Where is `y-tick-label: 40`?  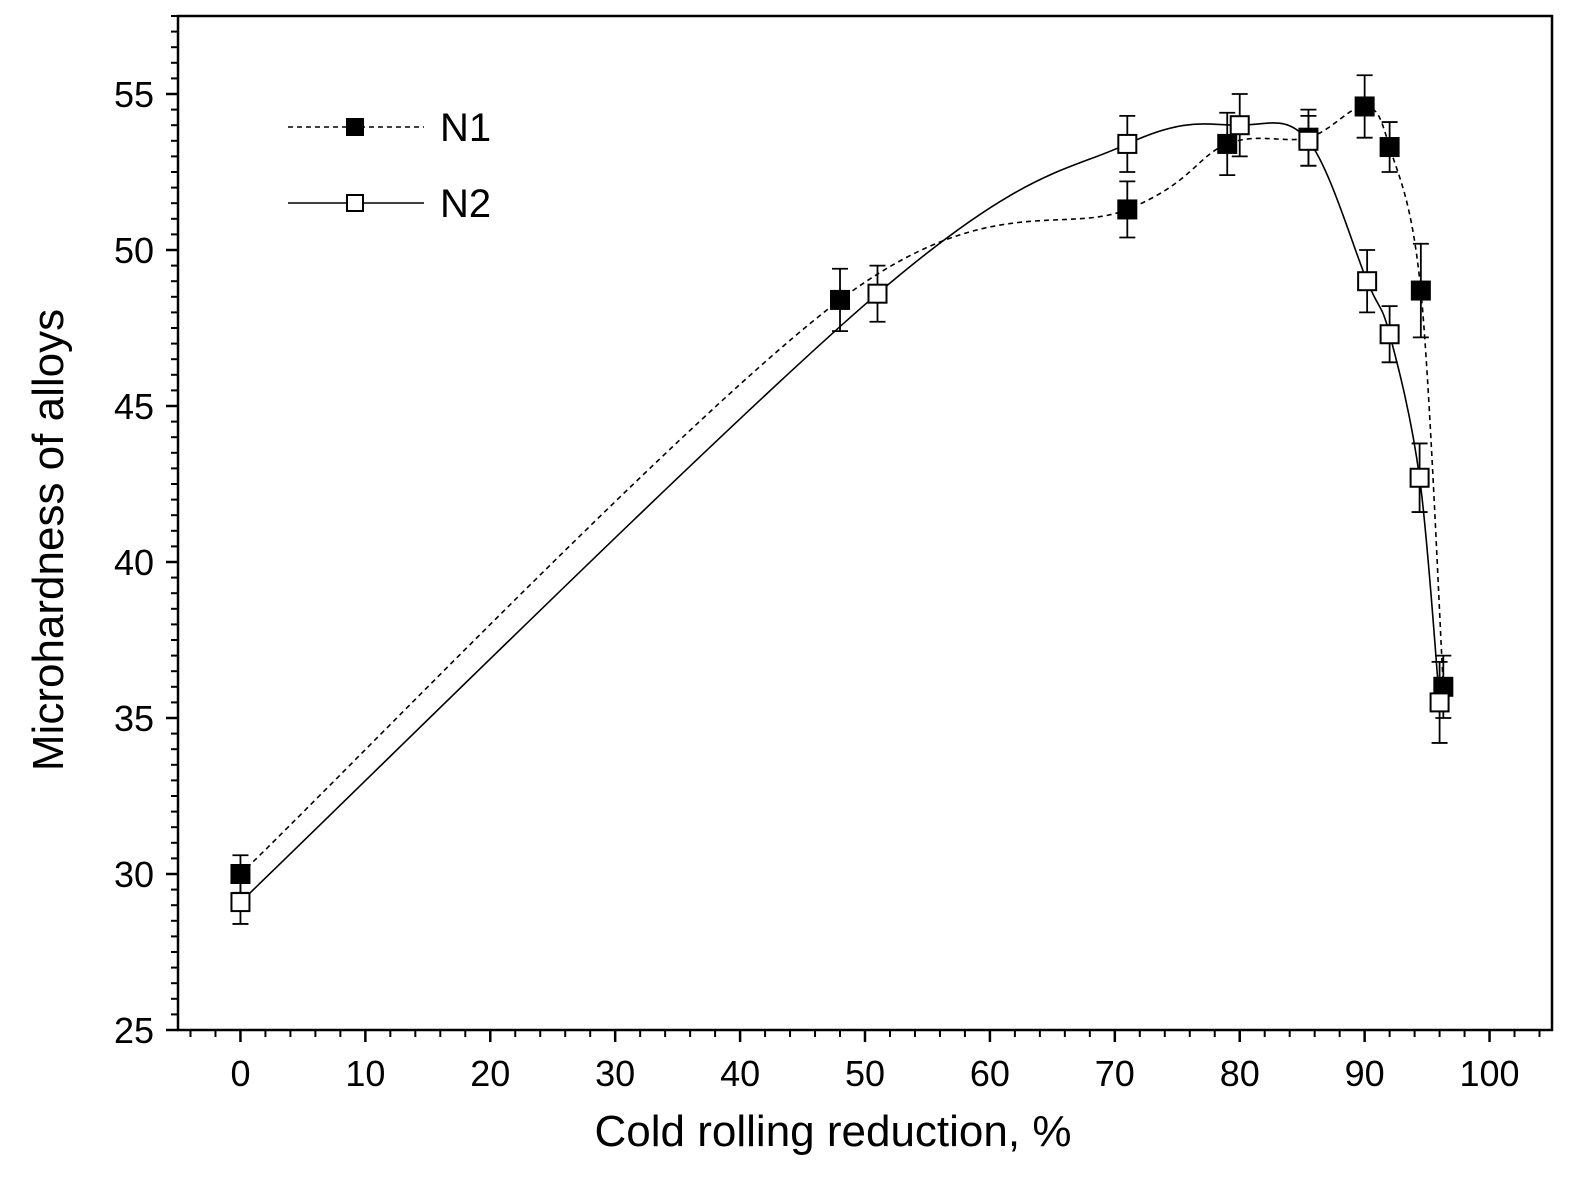
y-tick-label: 40 is located at coordinates (134, 562).